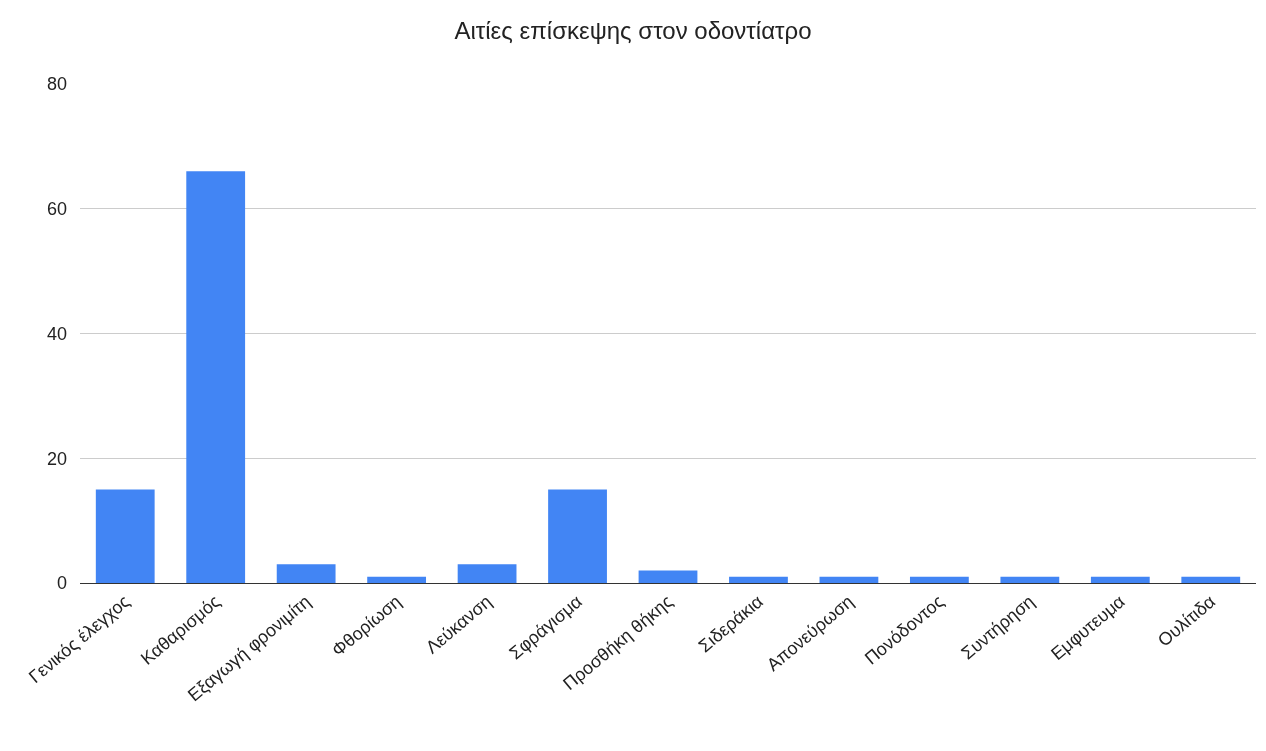  I want to click on y-tick-label: 60, so click(56, 209).